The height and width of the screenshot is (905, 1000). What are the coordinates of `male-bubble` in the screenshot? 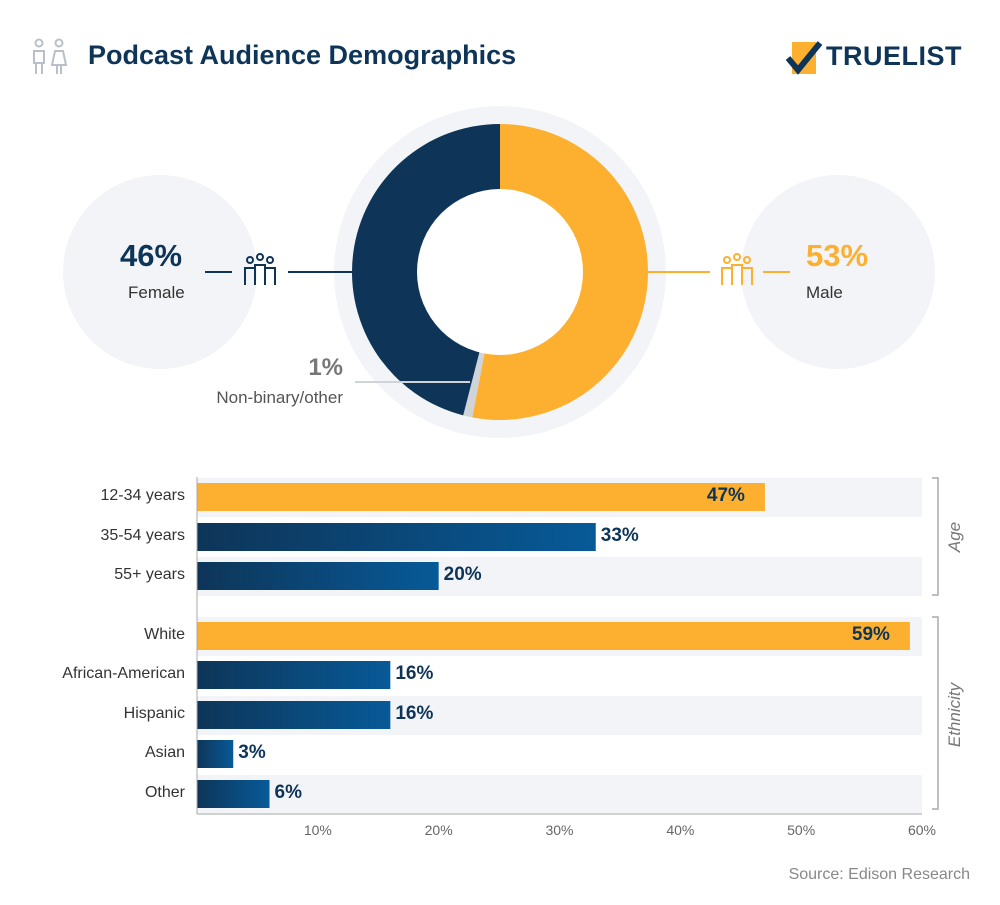 It's located at (838, 272).